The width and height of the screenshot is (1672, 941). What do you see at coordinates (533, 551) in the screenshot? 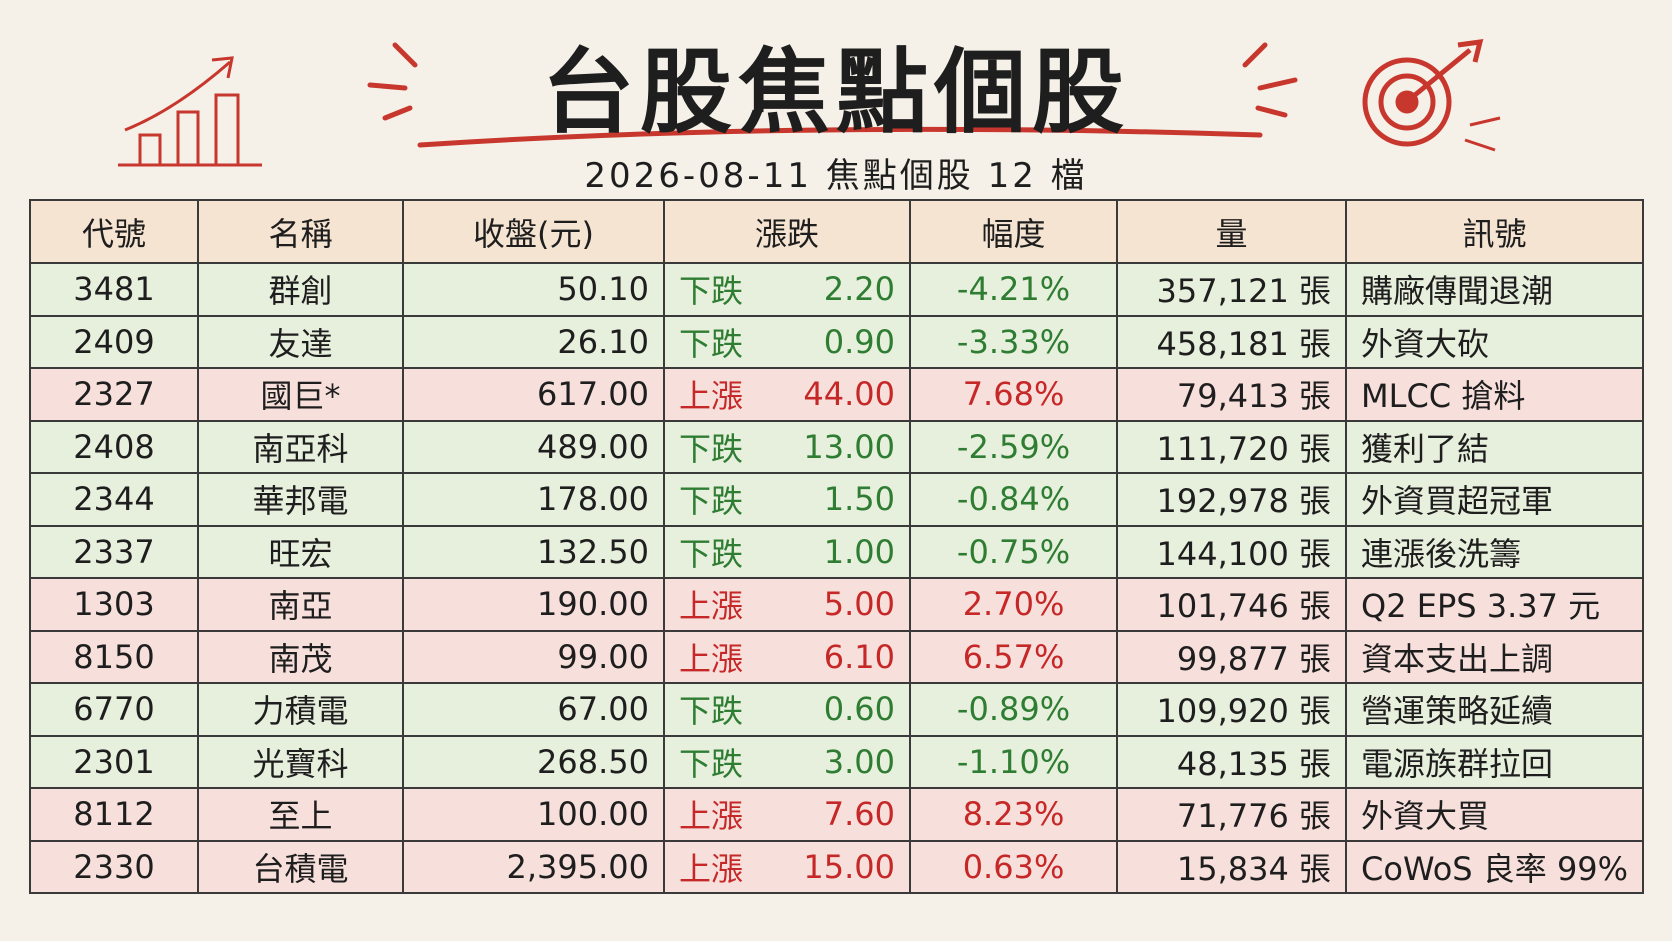
I see `table-cell: 132.50` at bounding box center [533, 551].